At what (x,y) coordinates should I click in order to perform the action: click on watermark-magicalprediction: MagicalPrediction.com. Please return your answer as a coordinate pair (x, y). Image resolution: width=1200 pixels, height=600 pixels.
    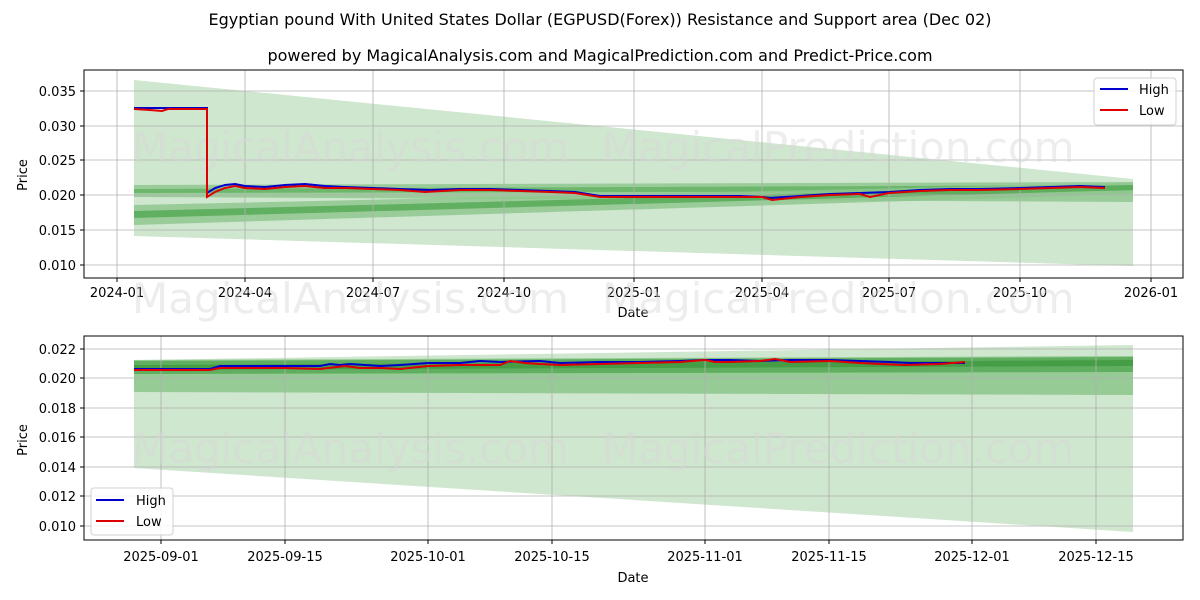
    Looking at the image, I should click on (838, 147).